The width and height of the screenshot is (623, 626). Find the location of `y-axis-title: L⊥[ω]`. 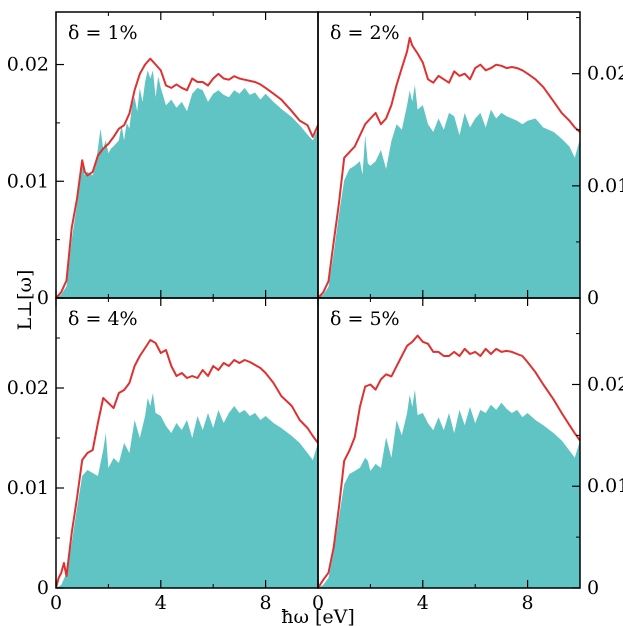

y-axis-title: L⊥[ω] is located at coordinates (25, 300).